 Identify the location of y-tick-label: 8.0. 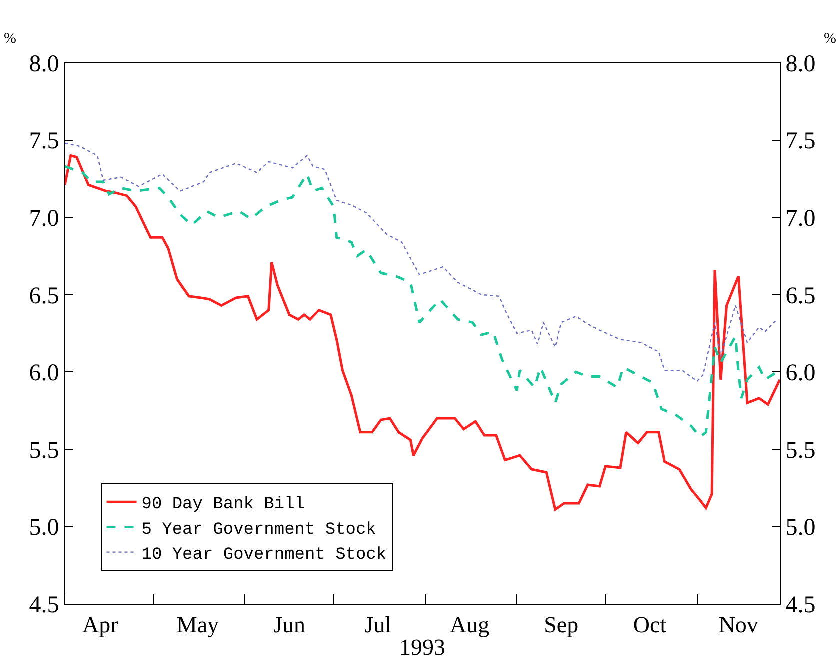
(44, 64).